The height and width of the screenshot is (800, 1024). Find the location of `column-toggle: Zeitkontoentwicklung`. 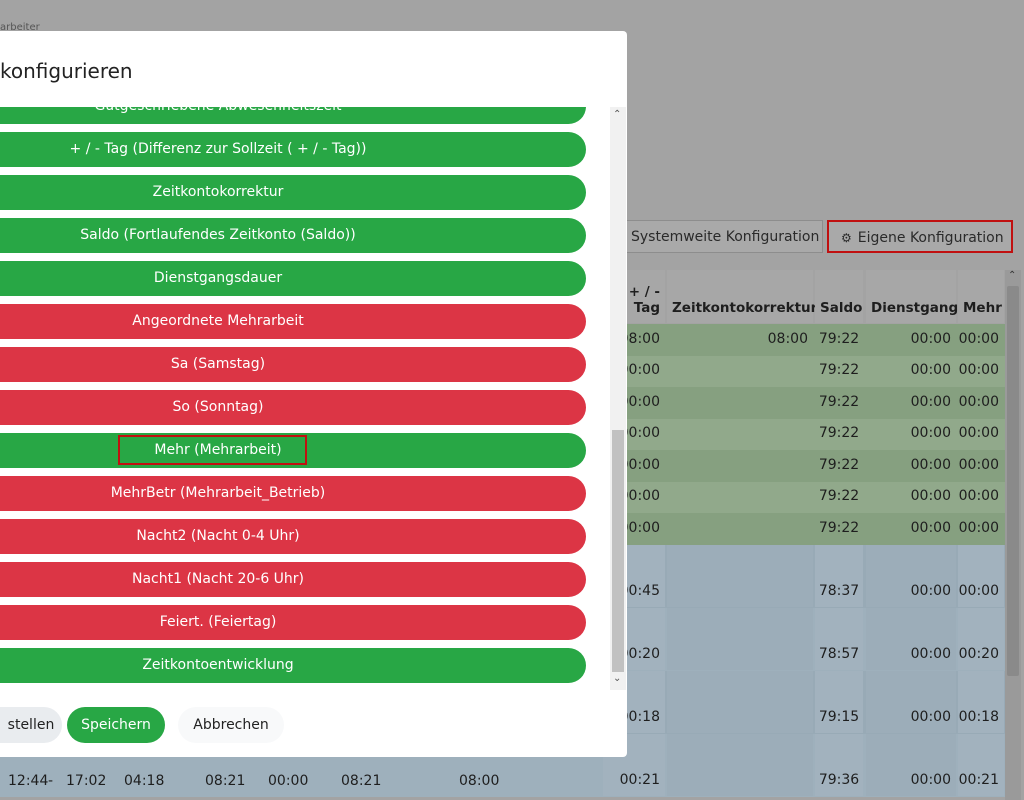

column-toggle: Zeitkontoentwicklung is located at coordinates (293, 665).